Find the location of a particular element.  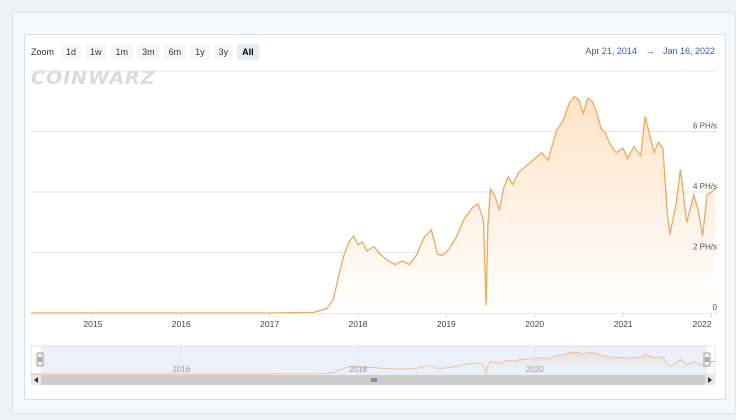

x-tick-label: 2018 is located at coordinates (358, 324).